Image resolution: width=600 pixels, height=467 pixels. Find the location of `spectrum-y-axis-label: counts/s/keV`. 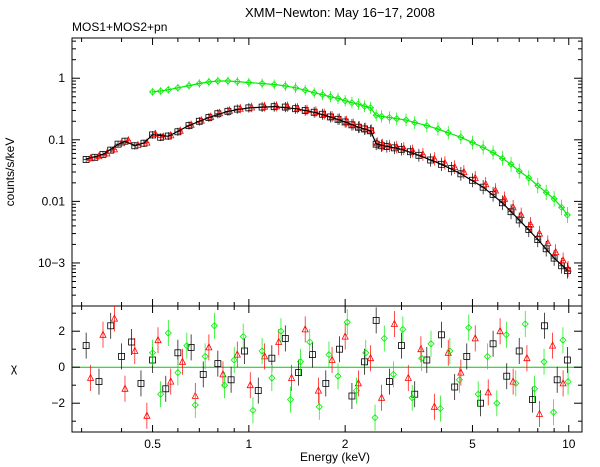

spectrum-y-axis-label: counts/s/keV is located at coordinates (10, 172).